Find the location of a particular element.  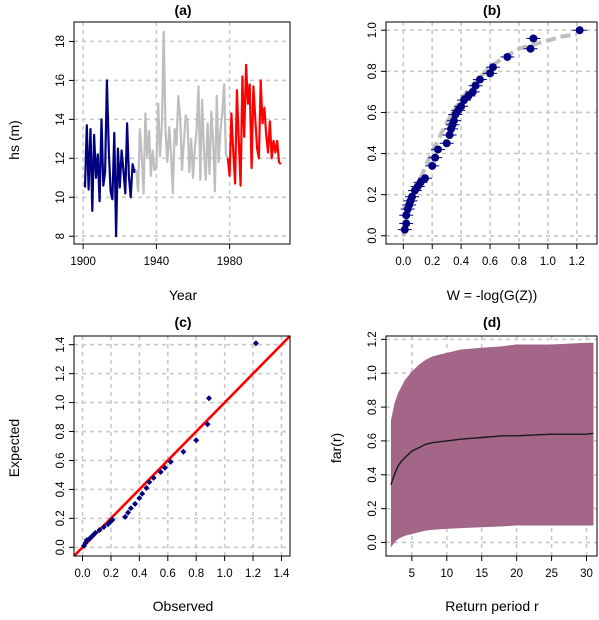

panel-b-xtick-label: 0.0 is located at coordinates (403, 262).